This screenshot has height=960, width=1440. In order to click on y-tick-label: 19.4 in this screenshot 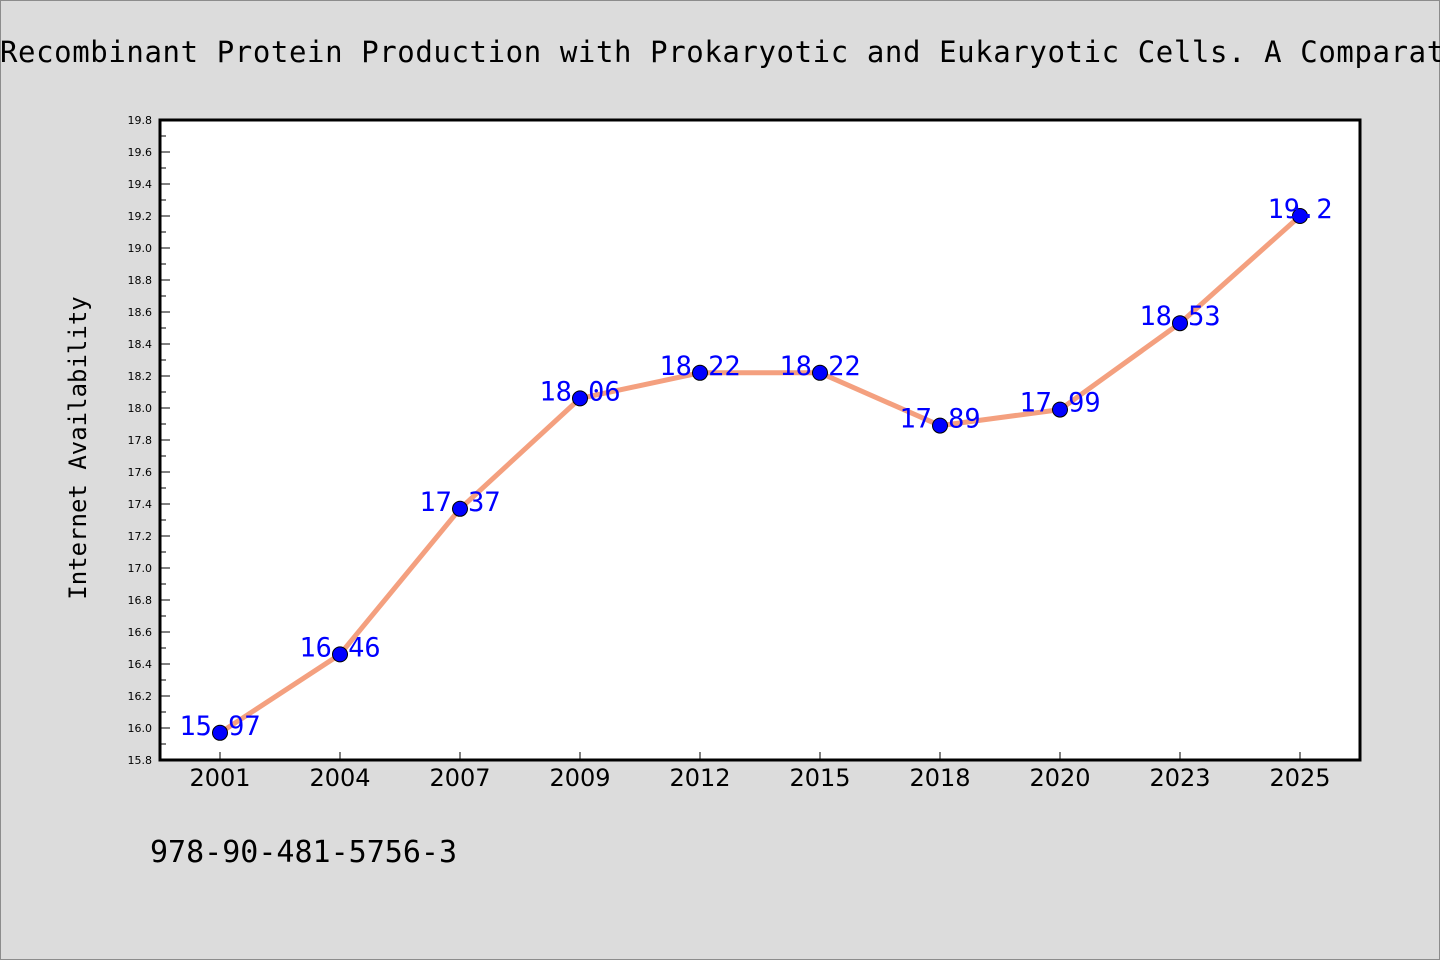, I will do `click(140, 184)`.